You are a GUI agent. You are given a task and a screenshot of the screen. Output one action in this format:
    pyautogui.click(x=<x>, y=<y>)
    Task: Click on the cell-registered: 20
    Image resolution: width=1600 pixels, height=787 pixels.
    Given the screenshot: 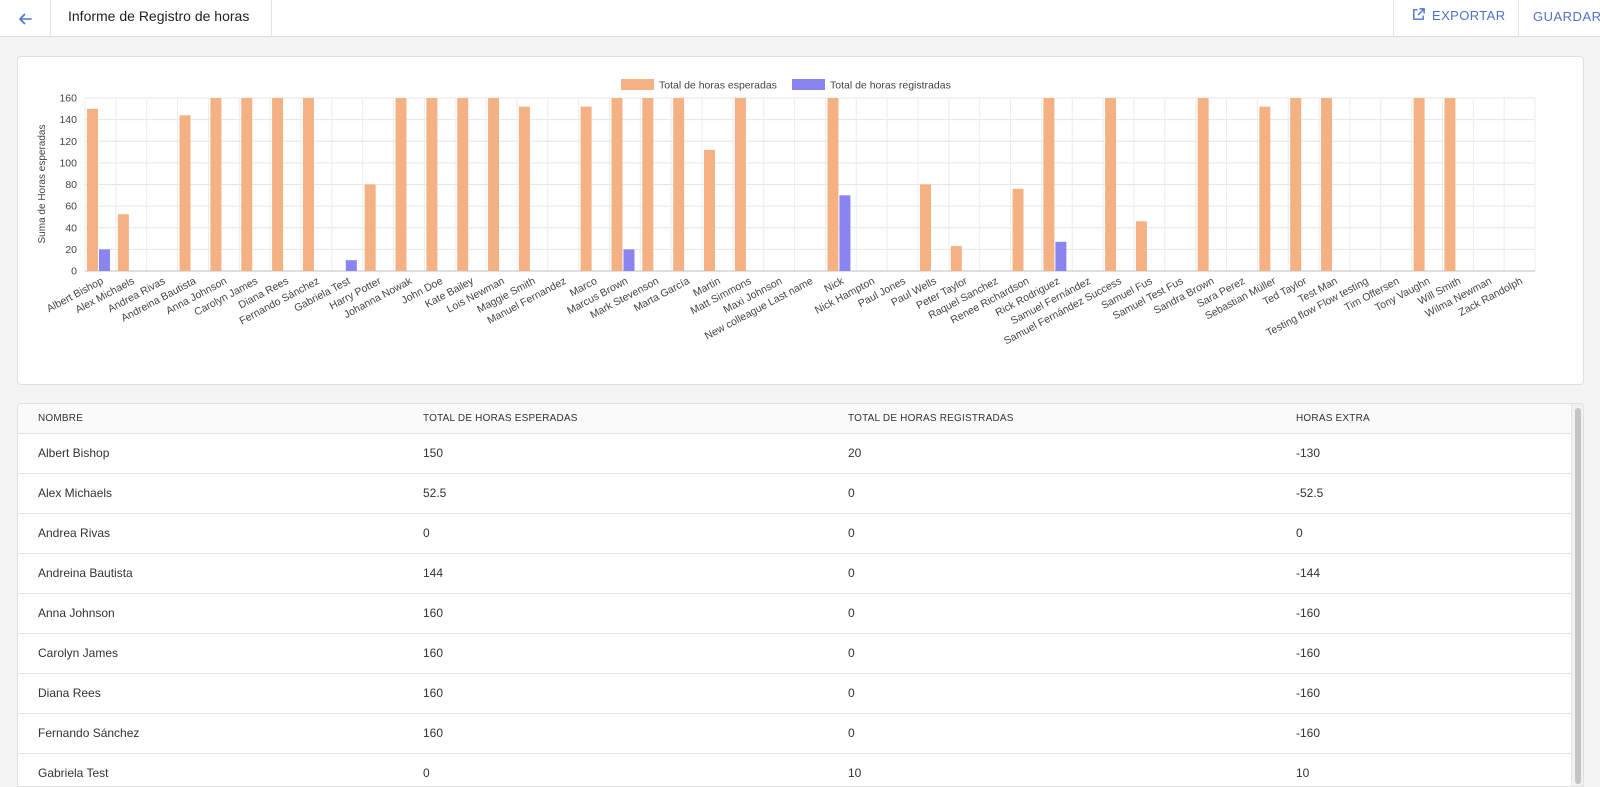 What is the action you would take?
    pyautogui.click(x=1072, y=453)
    